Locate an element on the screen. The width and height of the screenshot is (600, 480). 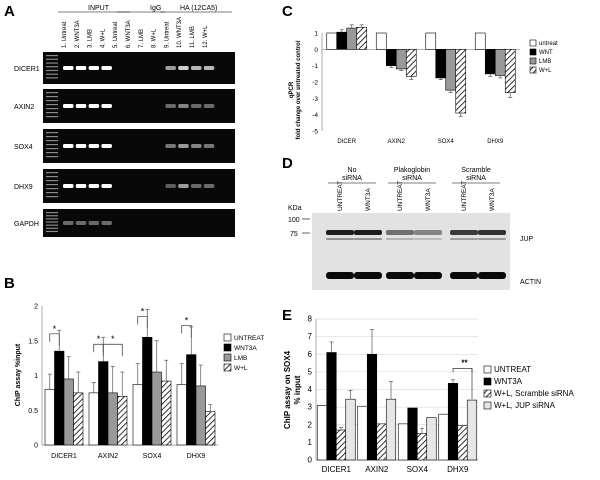
band-label-actin: ACTIN is located at coordinates (530, 282).